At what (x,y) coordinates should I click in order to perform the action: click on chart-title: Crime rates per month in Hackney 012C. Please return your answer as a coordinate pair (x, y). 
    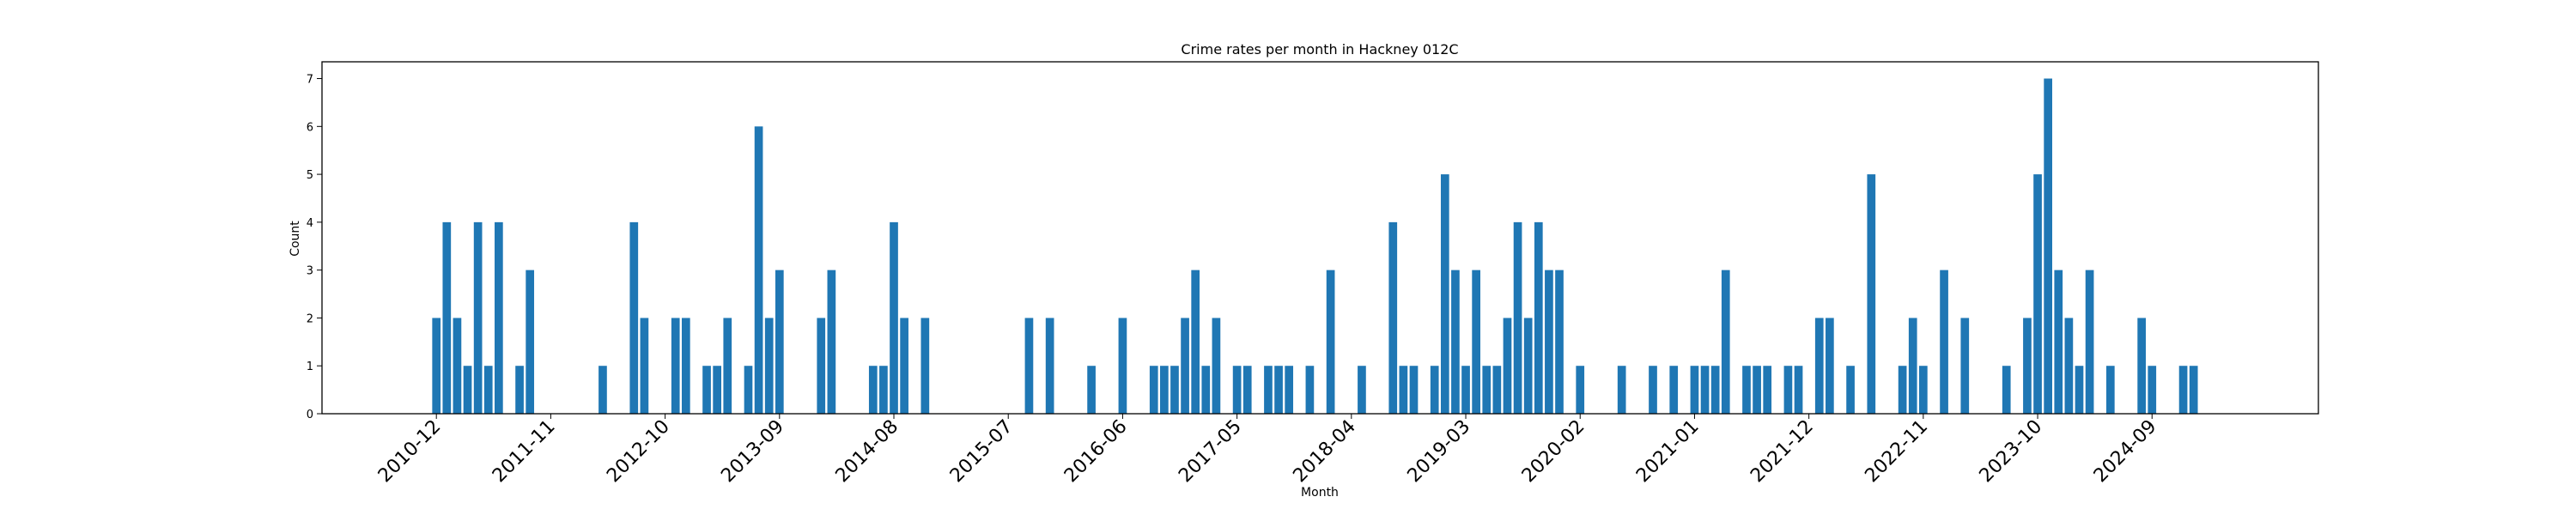
    Looking at the image, I should click on (1319, 49).